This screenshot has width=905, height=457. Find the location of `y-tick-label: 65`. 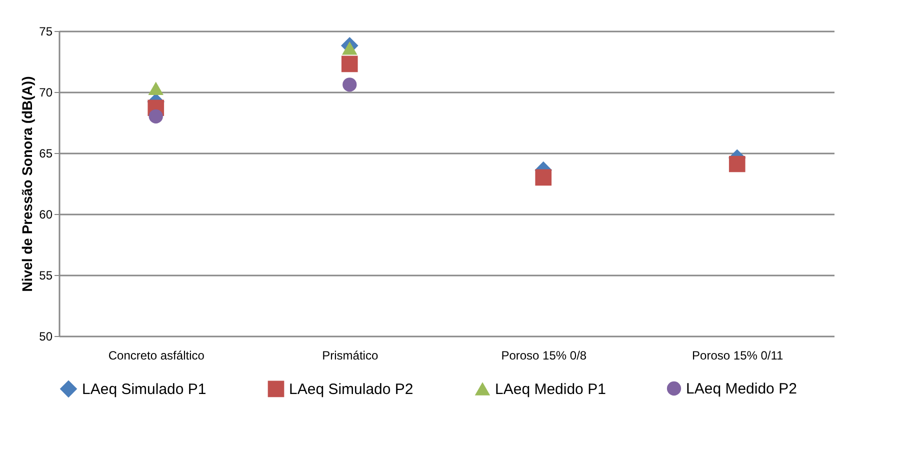

y-tick-label: 65 is located at coordinates (46, 153).